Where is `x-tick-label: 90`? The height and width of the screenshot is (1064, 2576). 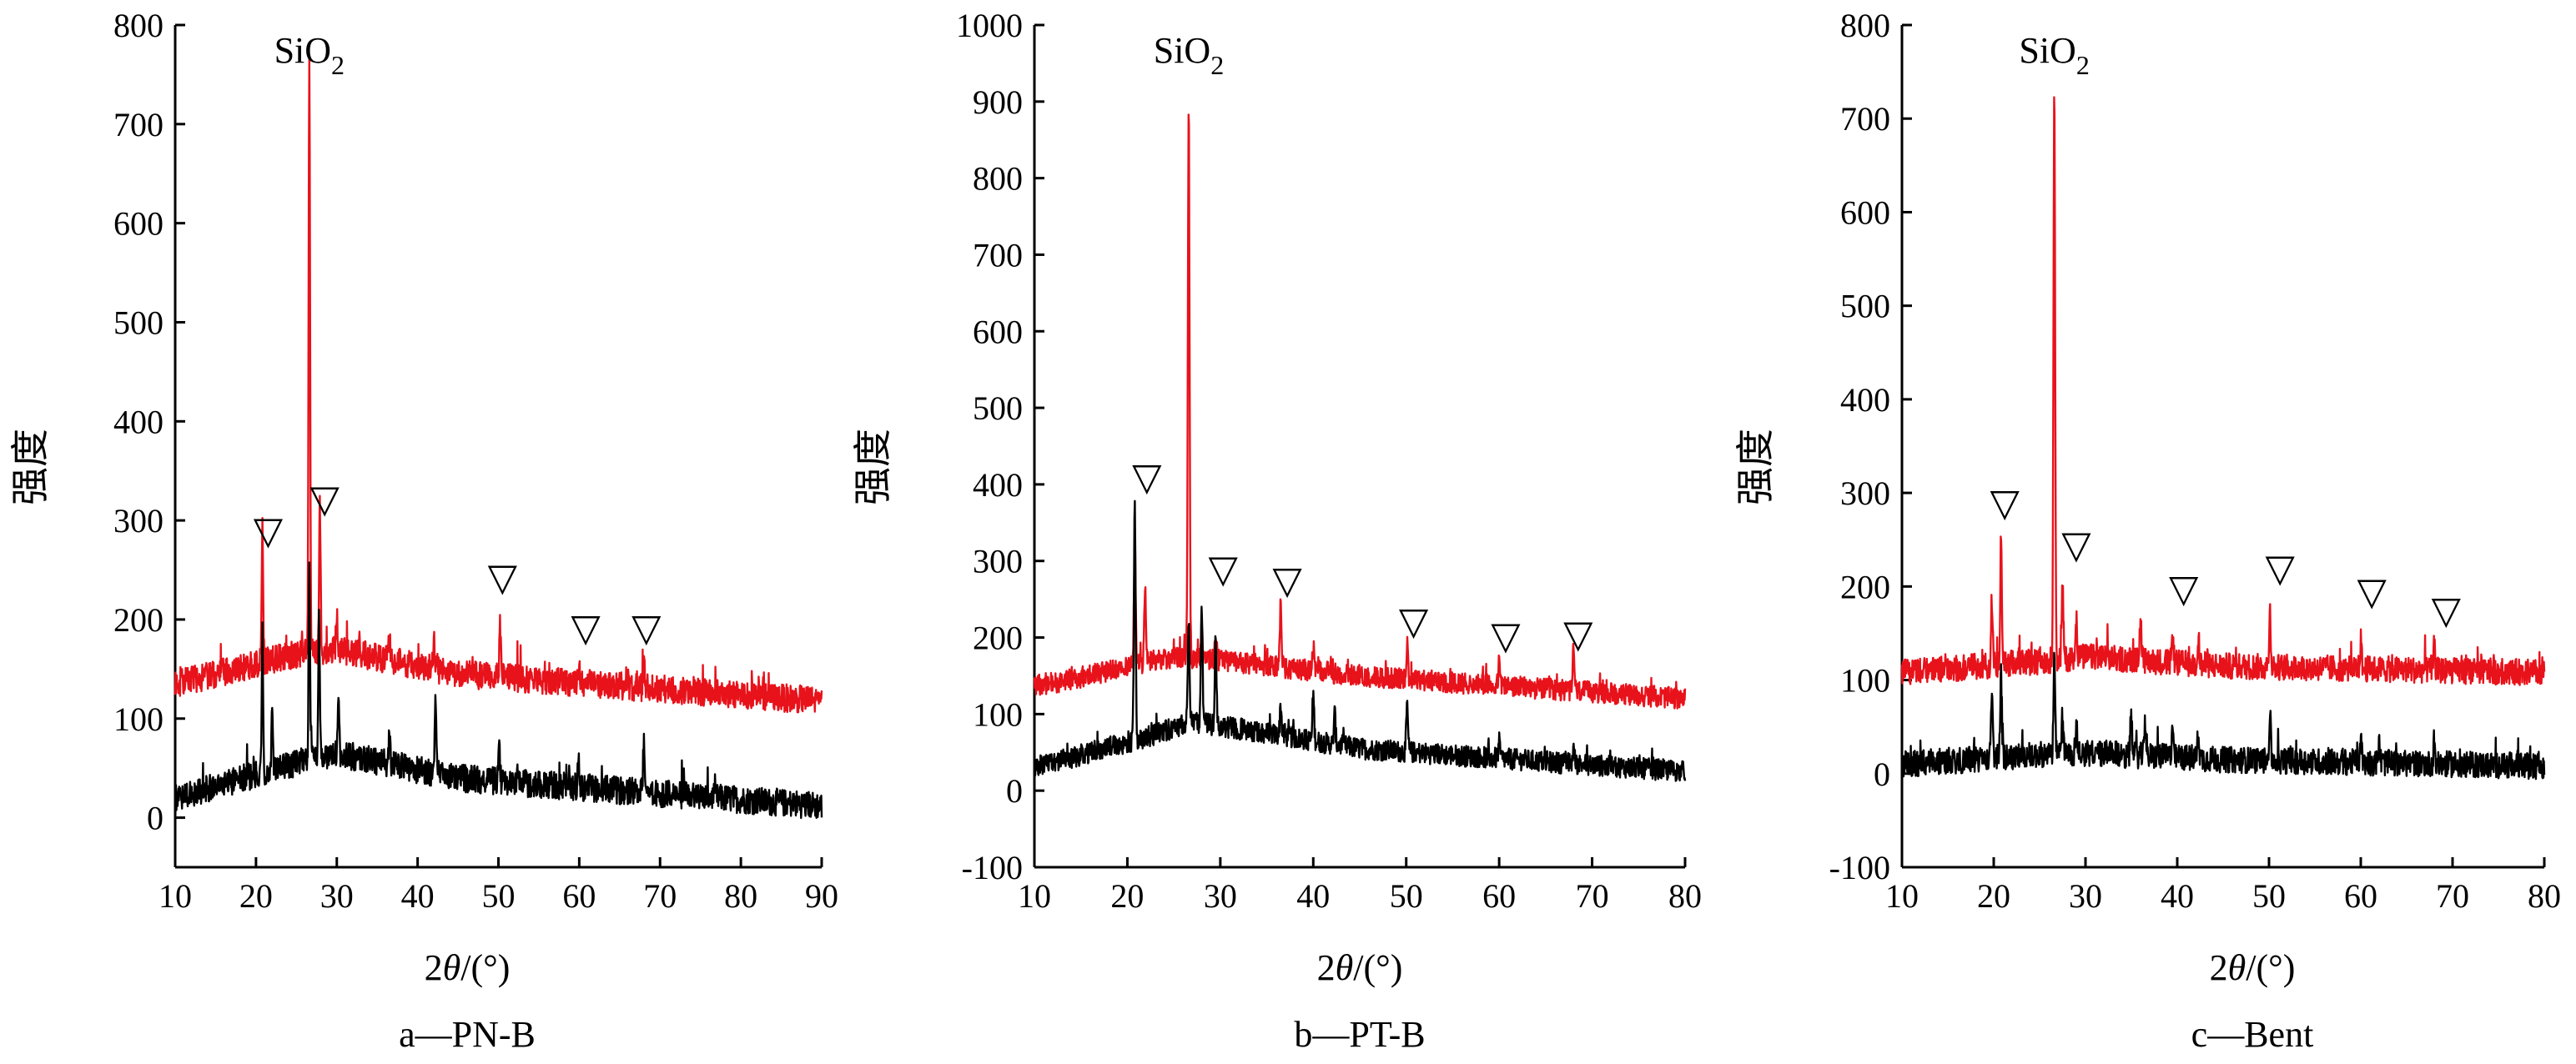
x-tick-label: 90 is located at coordinates (821, 896).